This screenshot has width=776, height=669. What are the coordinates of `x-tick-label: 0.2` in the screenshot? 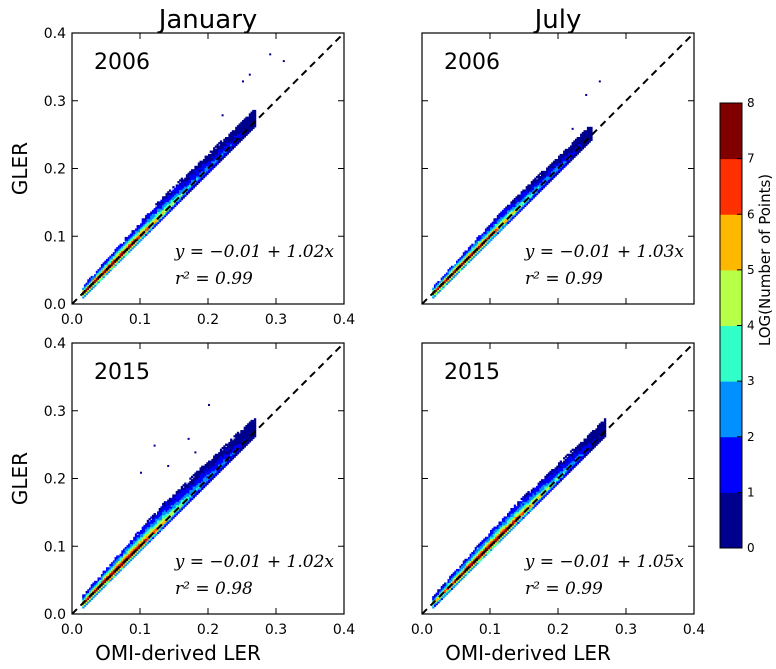 It's located at (208, 630).